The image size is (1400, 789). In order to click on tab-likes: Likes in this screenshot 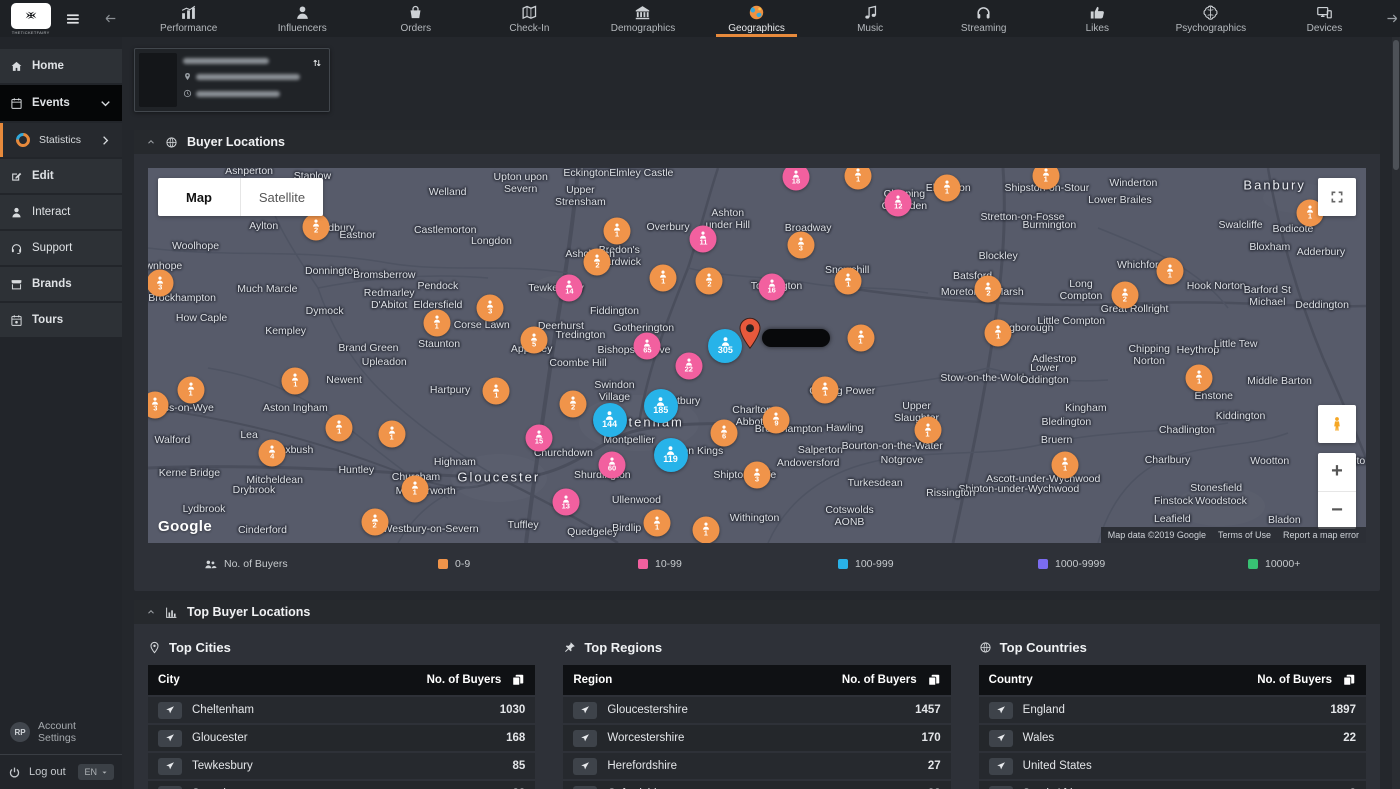, I will do `click(1098, 18)`.